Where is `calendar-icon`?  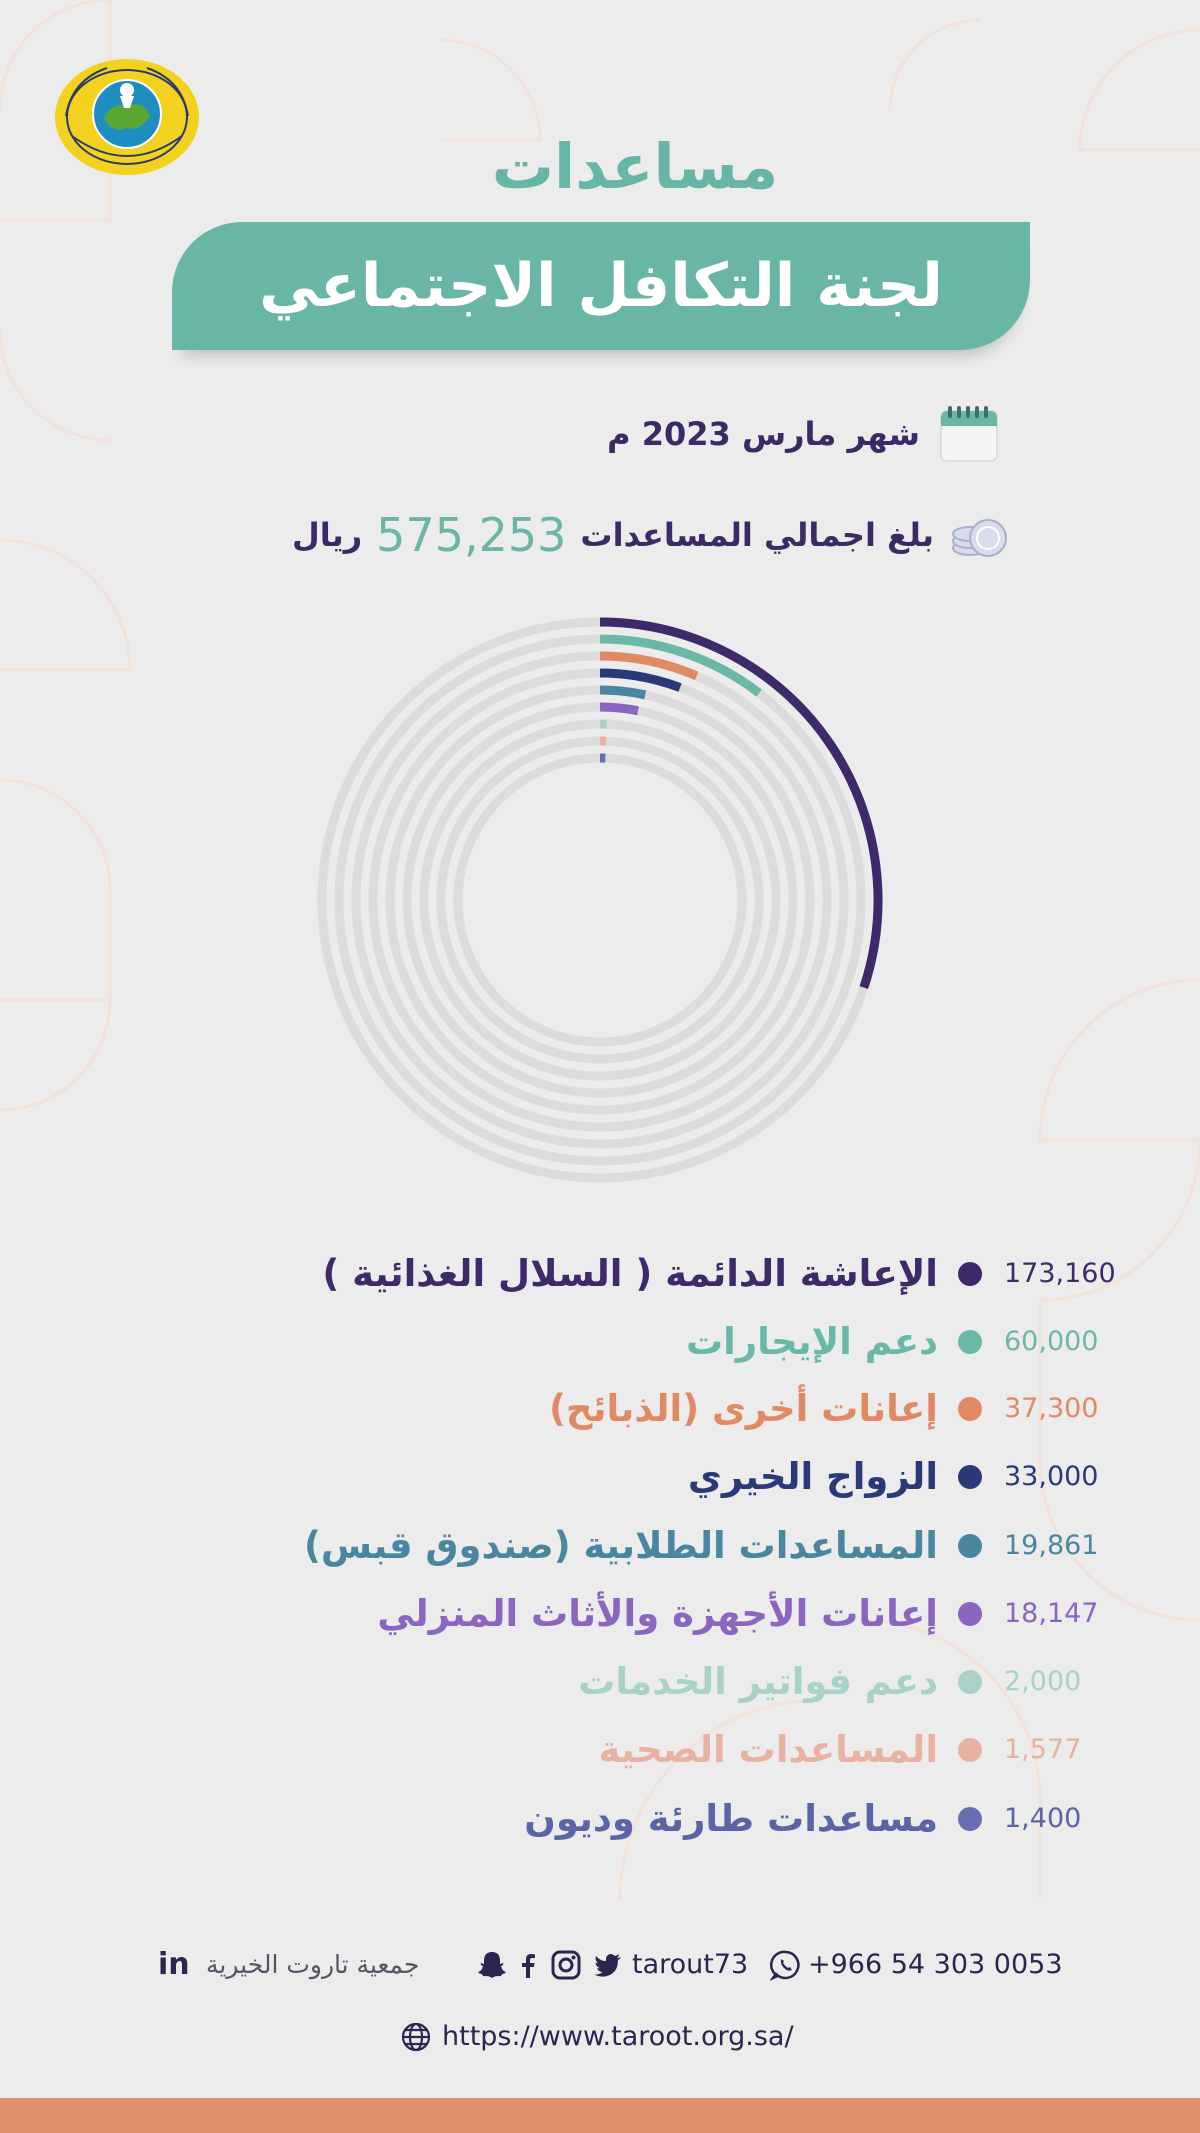 calendar-icon is located at coordinates (969, 434).